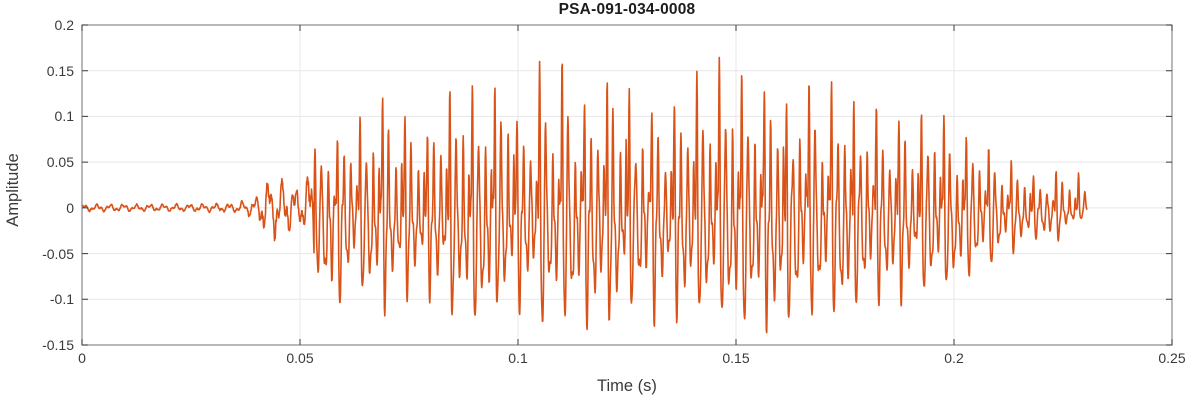  I want to click on y-tick-label: -0.1, so click(61, 299).